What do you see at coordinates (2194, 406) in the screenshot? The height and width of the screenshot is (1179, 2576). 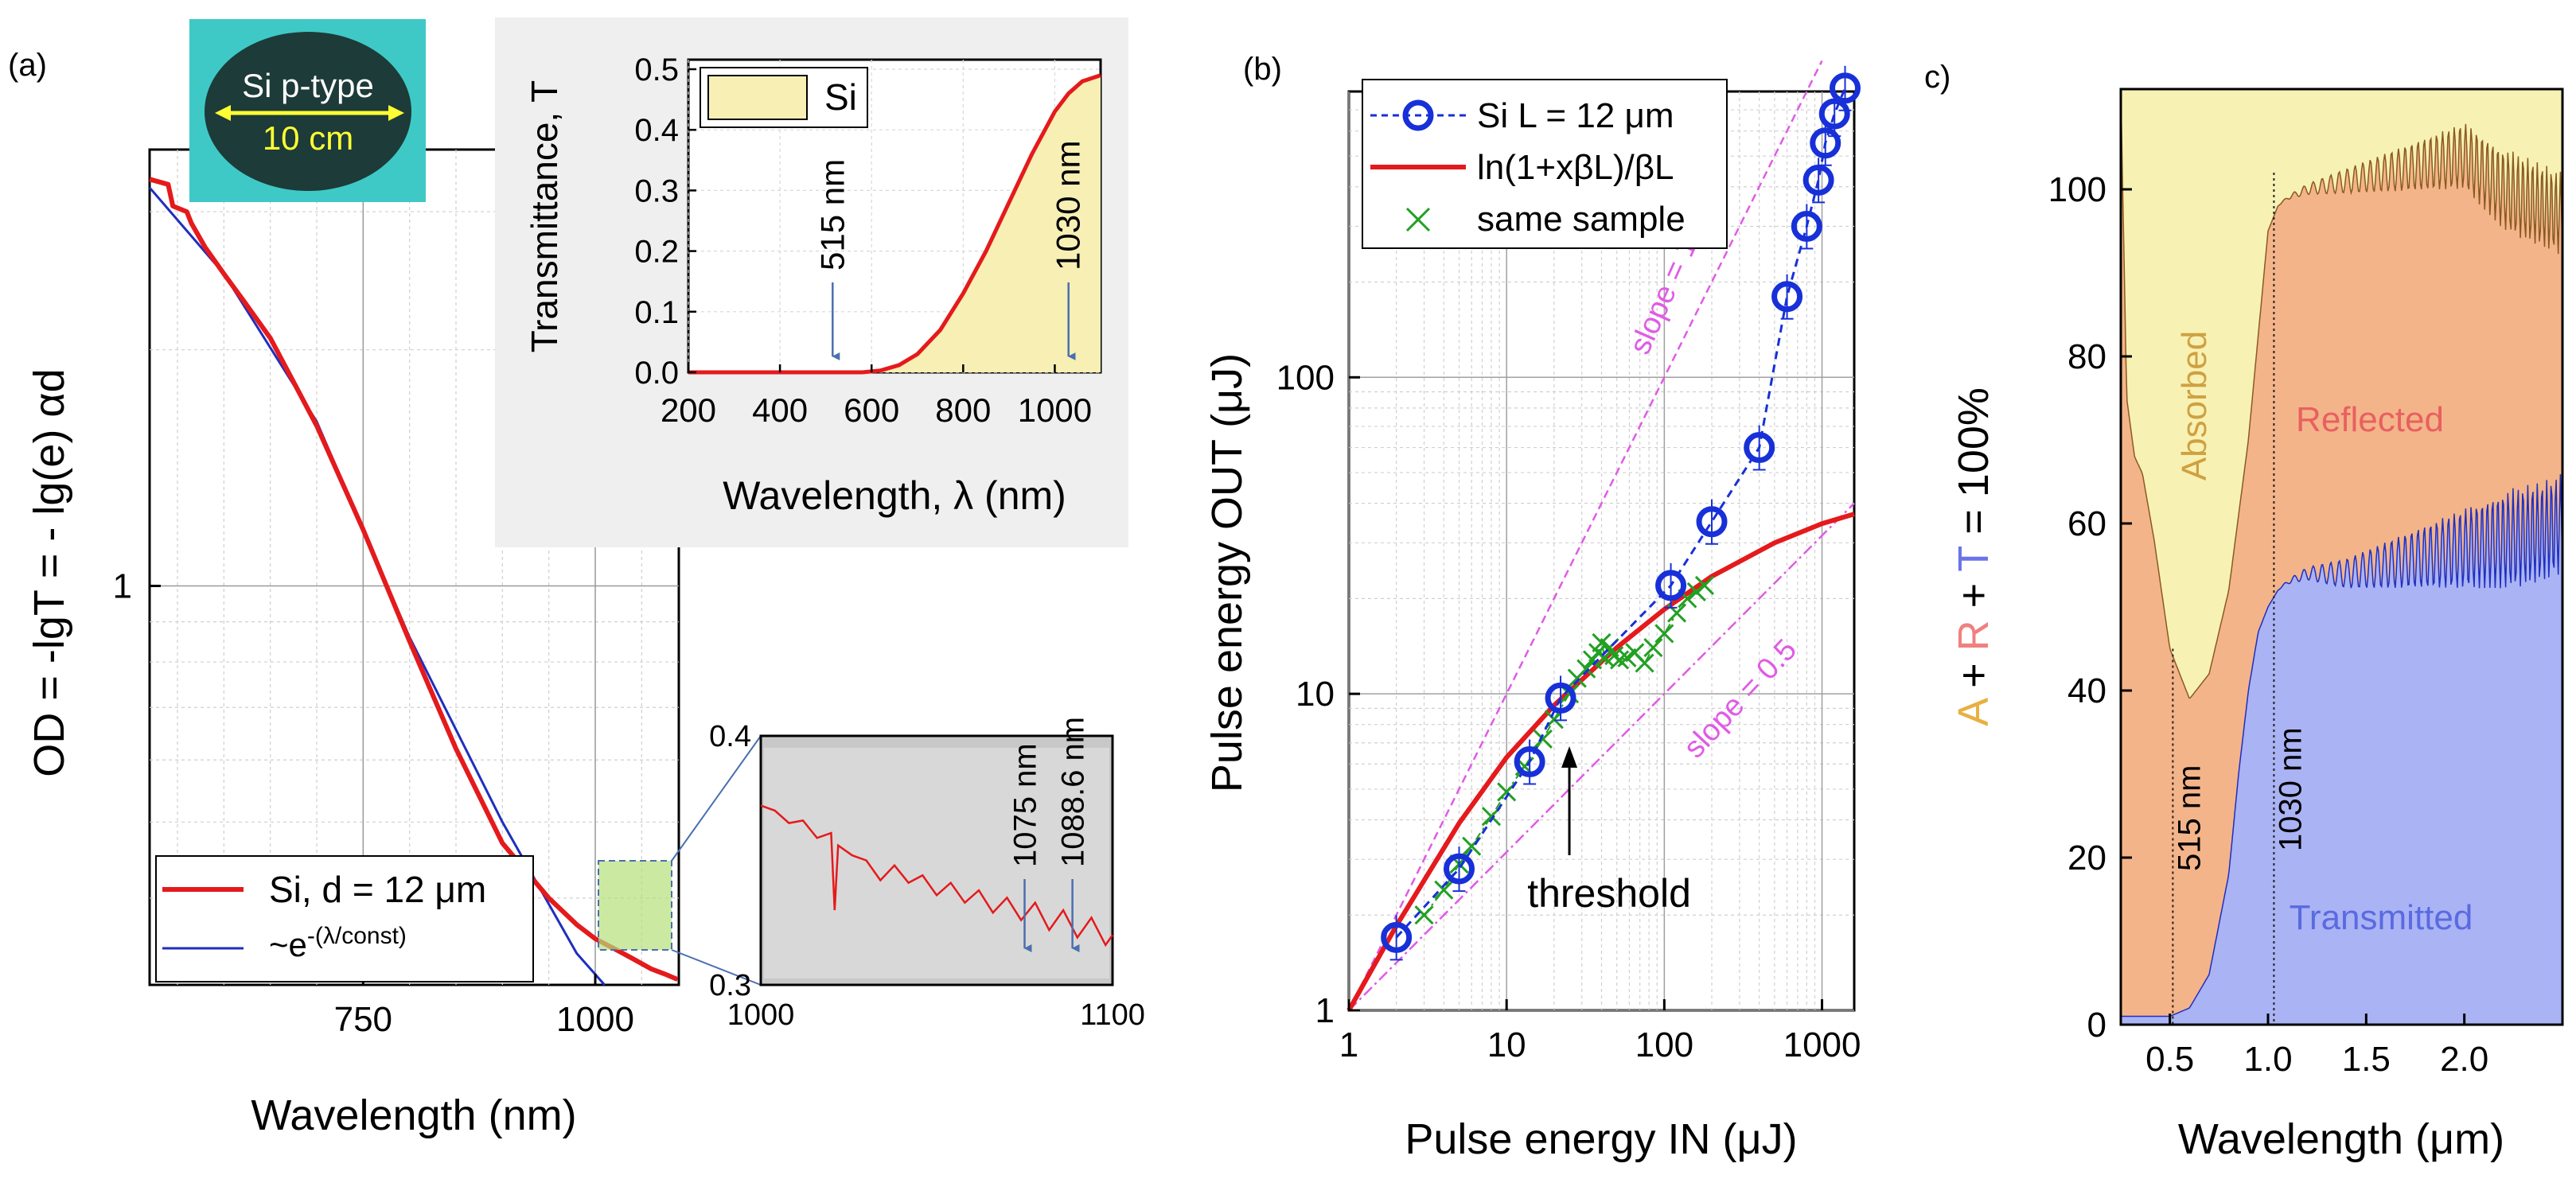 I see `region-label-absorbed: Absorbed` at bounding box center [2194, 406].